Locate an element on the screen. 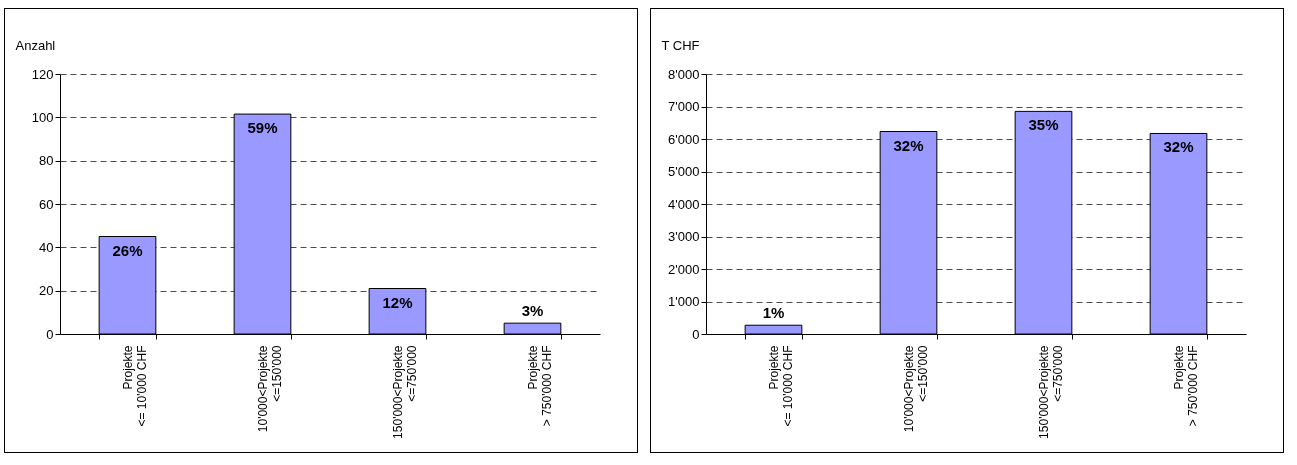 This screenshot has height=465, width=1297. y-tick-label: 7'000 is located at coordinates (684, 106).